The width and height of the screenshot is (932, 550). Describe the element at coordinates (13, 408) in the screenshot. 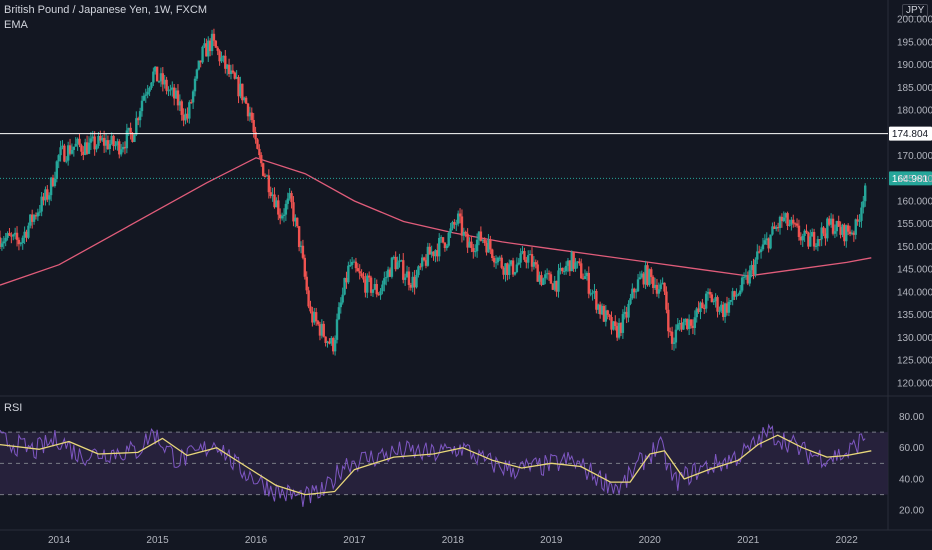

I see `rsi-indicator-label: RSI` at that location.